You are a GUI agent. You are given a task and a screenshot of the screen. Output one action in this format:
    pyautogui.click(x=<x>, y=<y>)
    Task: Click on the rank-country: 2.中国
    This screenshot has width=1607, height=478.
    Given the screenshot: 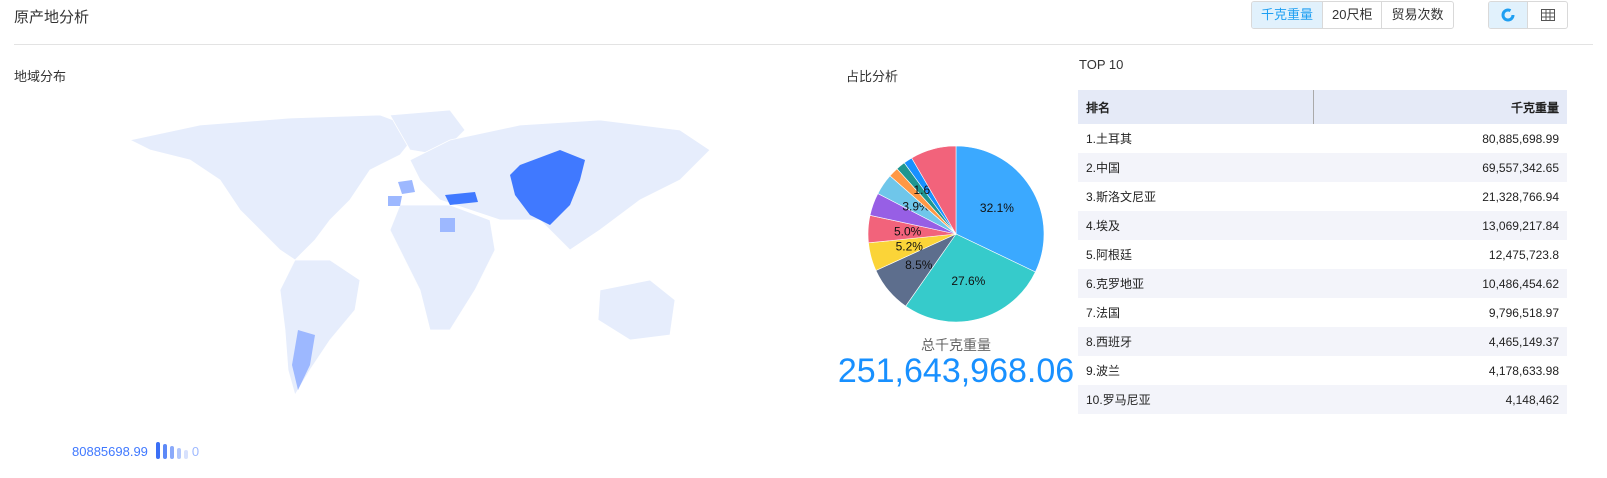 What is the action you would take?
    pyautogui.click(x=1196, y=167)
    